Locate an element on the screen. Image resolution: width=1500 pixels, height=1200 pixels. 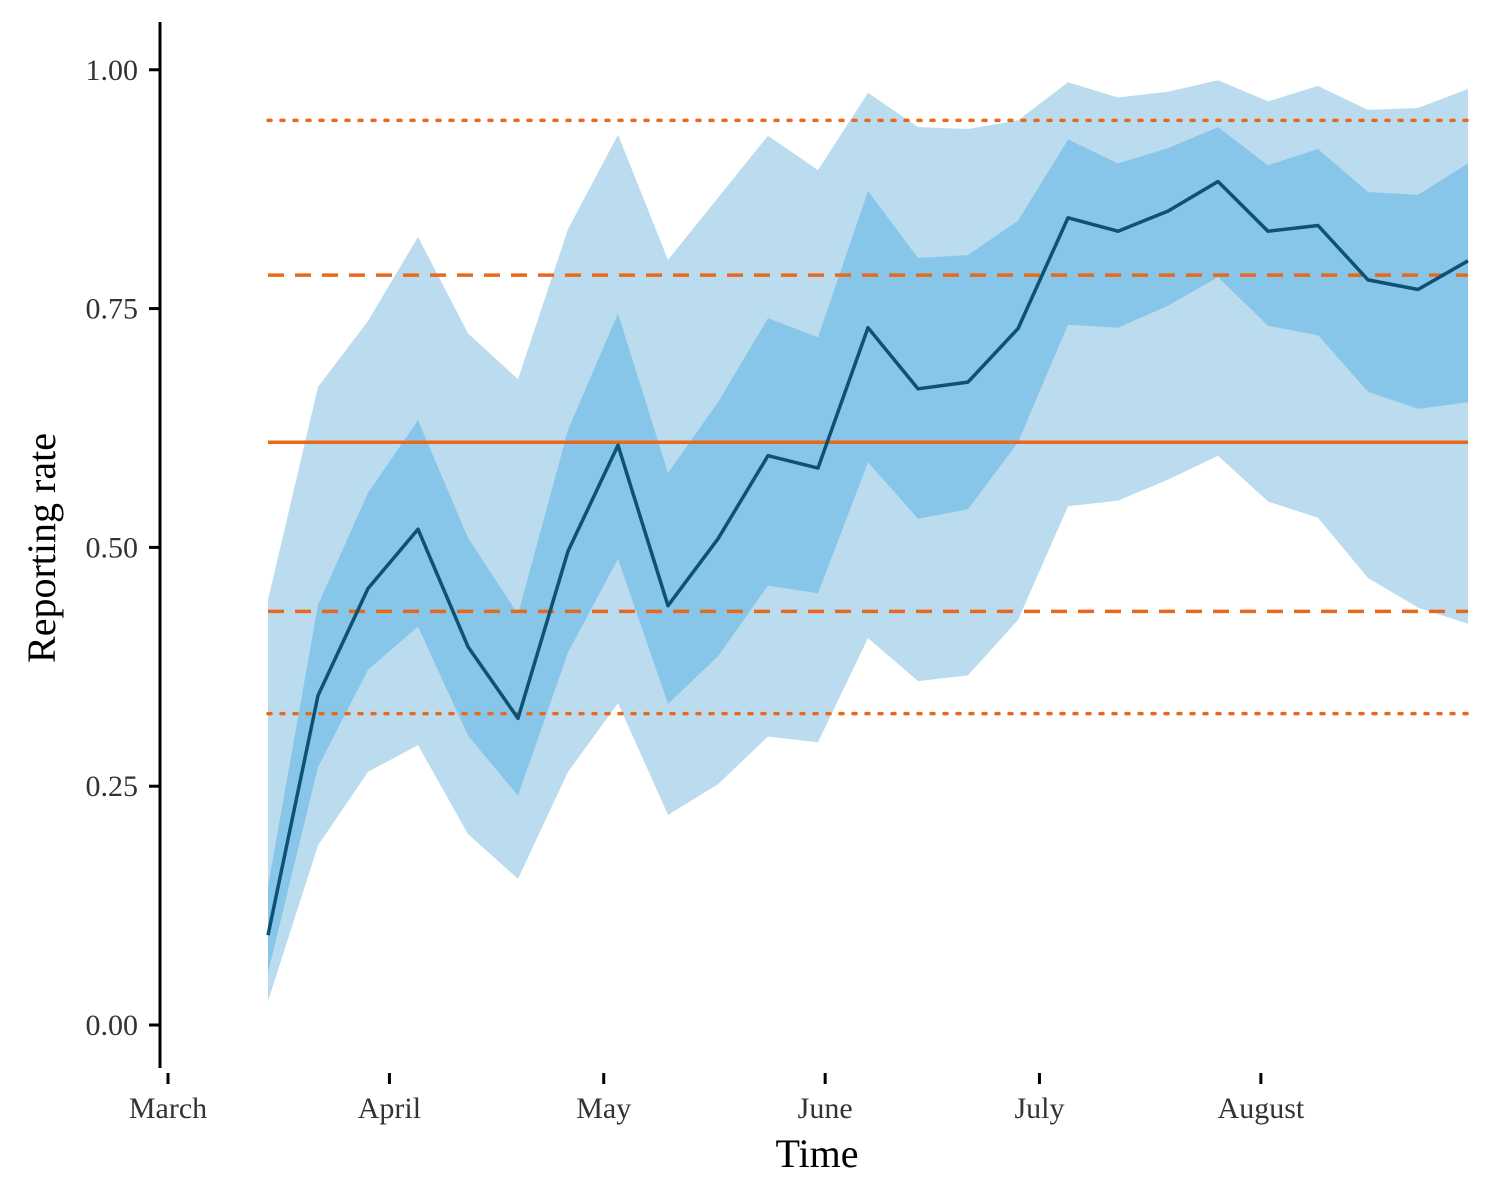
y-axis-ticks: 0.00 0.25 0.50 0.75 1.00 is located at coordinates (123, 548).